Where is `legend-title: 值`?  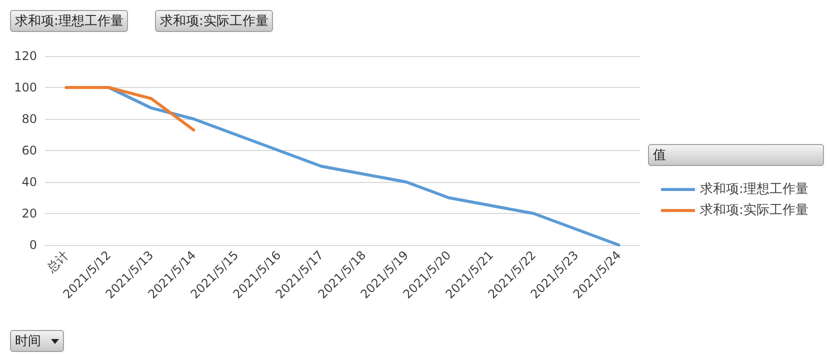
legend-title: 值 is located at coordinates (736, 155).